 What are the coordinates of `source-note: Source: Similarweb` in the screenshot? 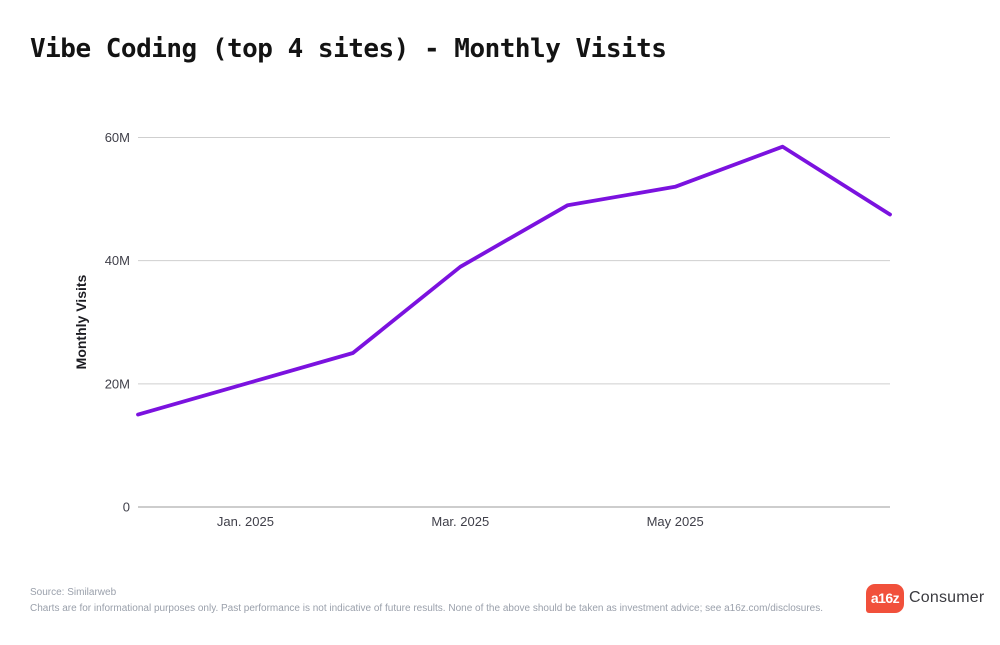 It's located at (73, 592).